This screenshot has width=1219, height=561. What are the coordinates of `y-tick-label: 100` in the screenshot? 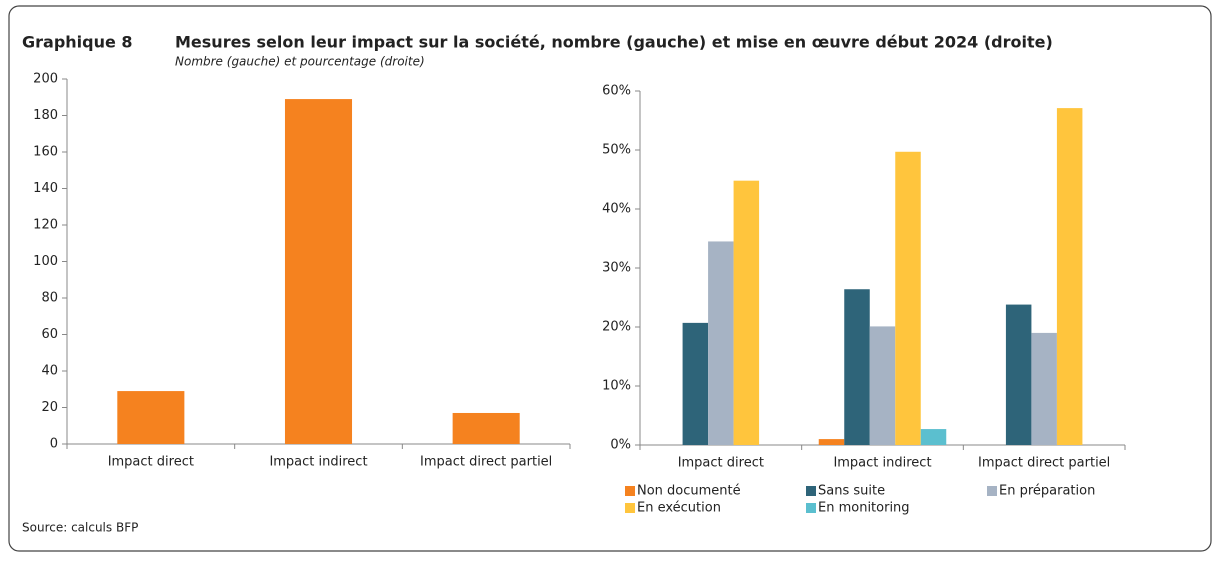 It's located at (45, 261).